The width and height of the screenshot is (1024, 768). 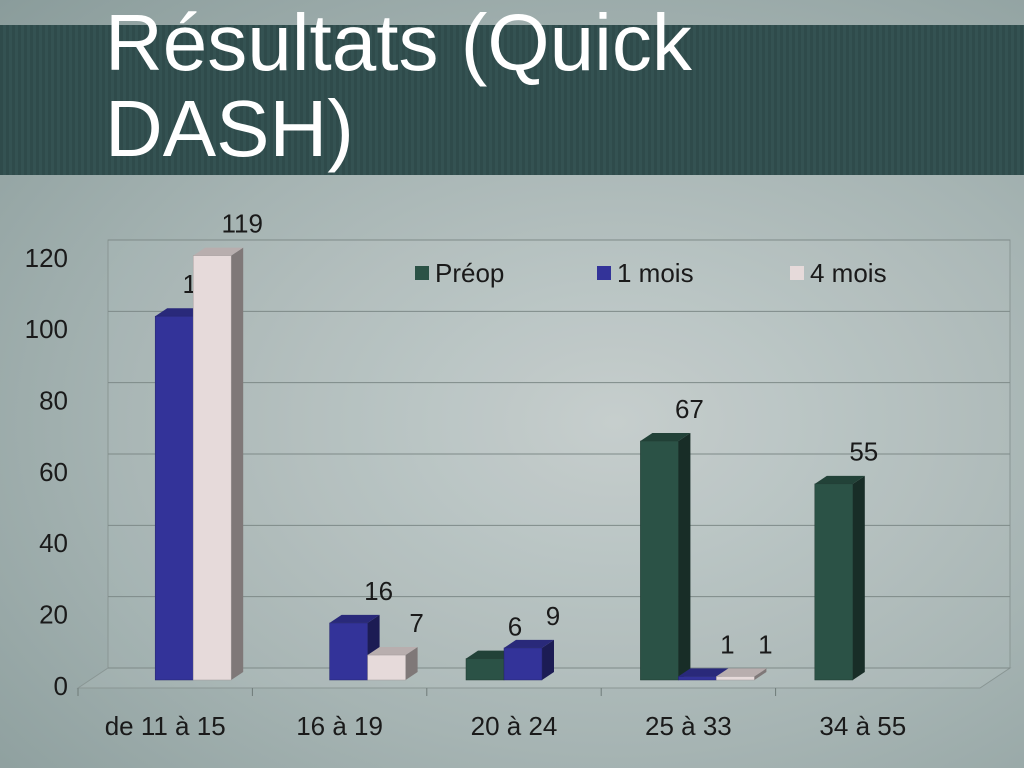 What do you see at coordinates (863, 452) in the screenshot?
I see `data-label: 55` at bounding box center [863, 452].